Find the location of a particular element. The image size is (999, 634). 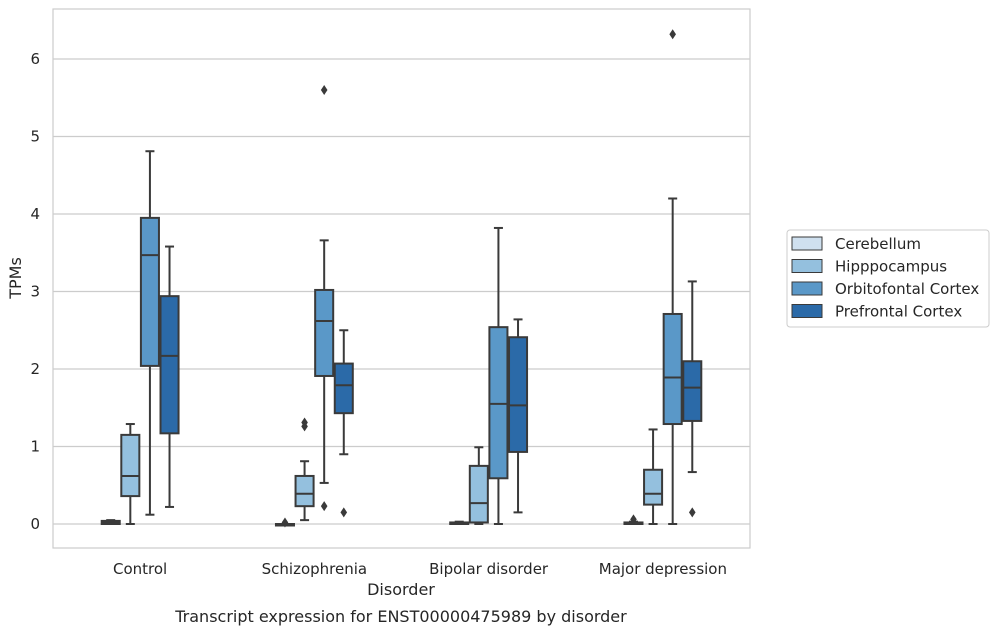

box-Bipolar disorder-Orbitofontal Cortex is located at coordinates (498, 375).